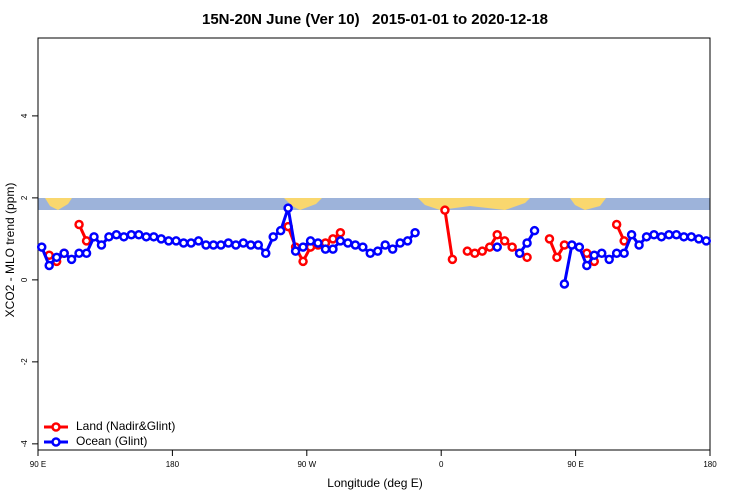 This screenshot has height=500, width=750. Describe the element at coordinates (111, 441) in the screenshot. I see `legend-label: Ocean (Glint)` at that location.